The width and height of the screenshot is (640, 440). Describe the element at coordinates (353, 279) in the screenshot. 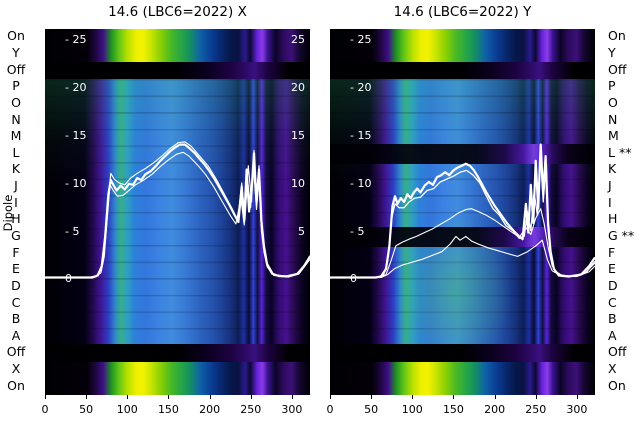

I see `inner-ytick-tl-0: 0` at that location.